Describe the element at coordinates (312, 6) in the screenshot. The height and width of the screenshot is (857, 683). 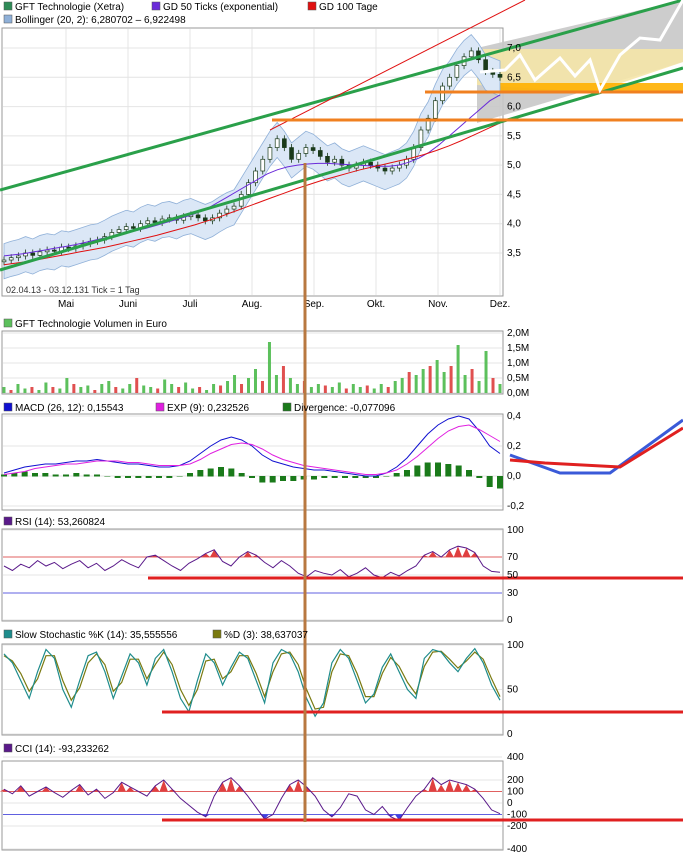
I see `legend-gd100-swatch` at that location.